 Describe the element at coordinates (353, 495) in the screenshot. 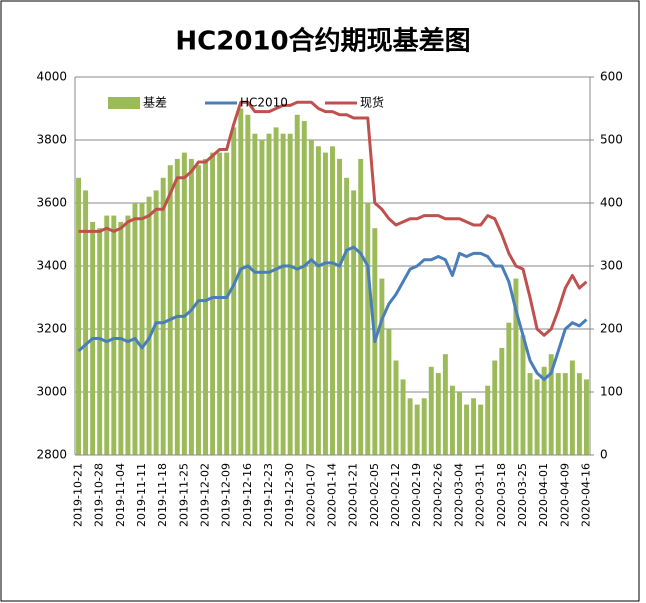

I see `x-tick-label: 2020-01-21` at that location.